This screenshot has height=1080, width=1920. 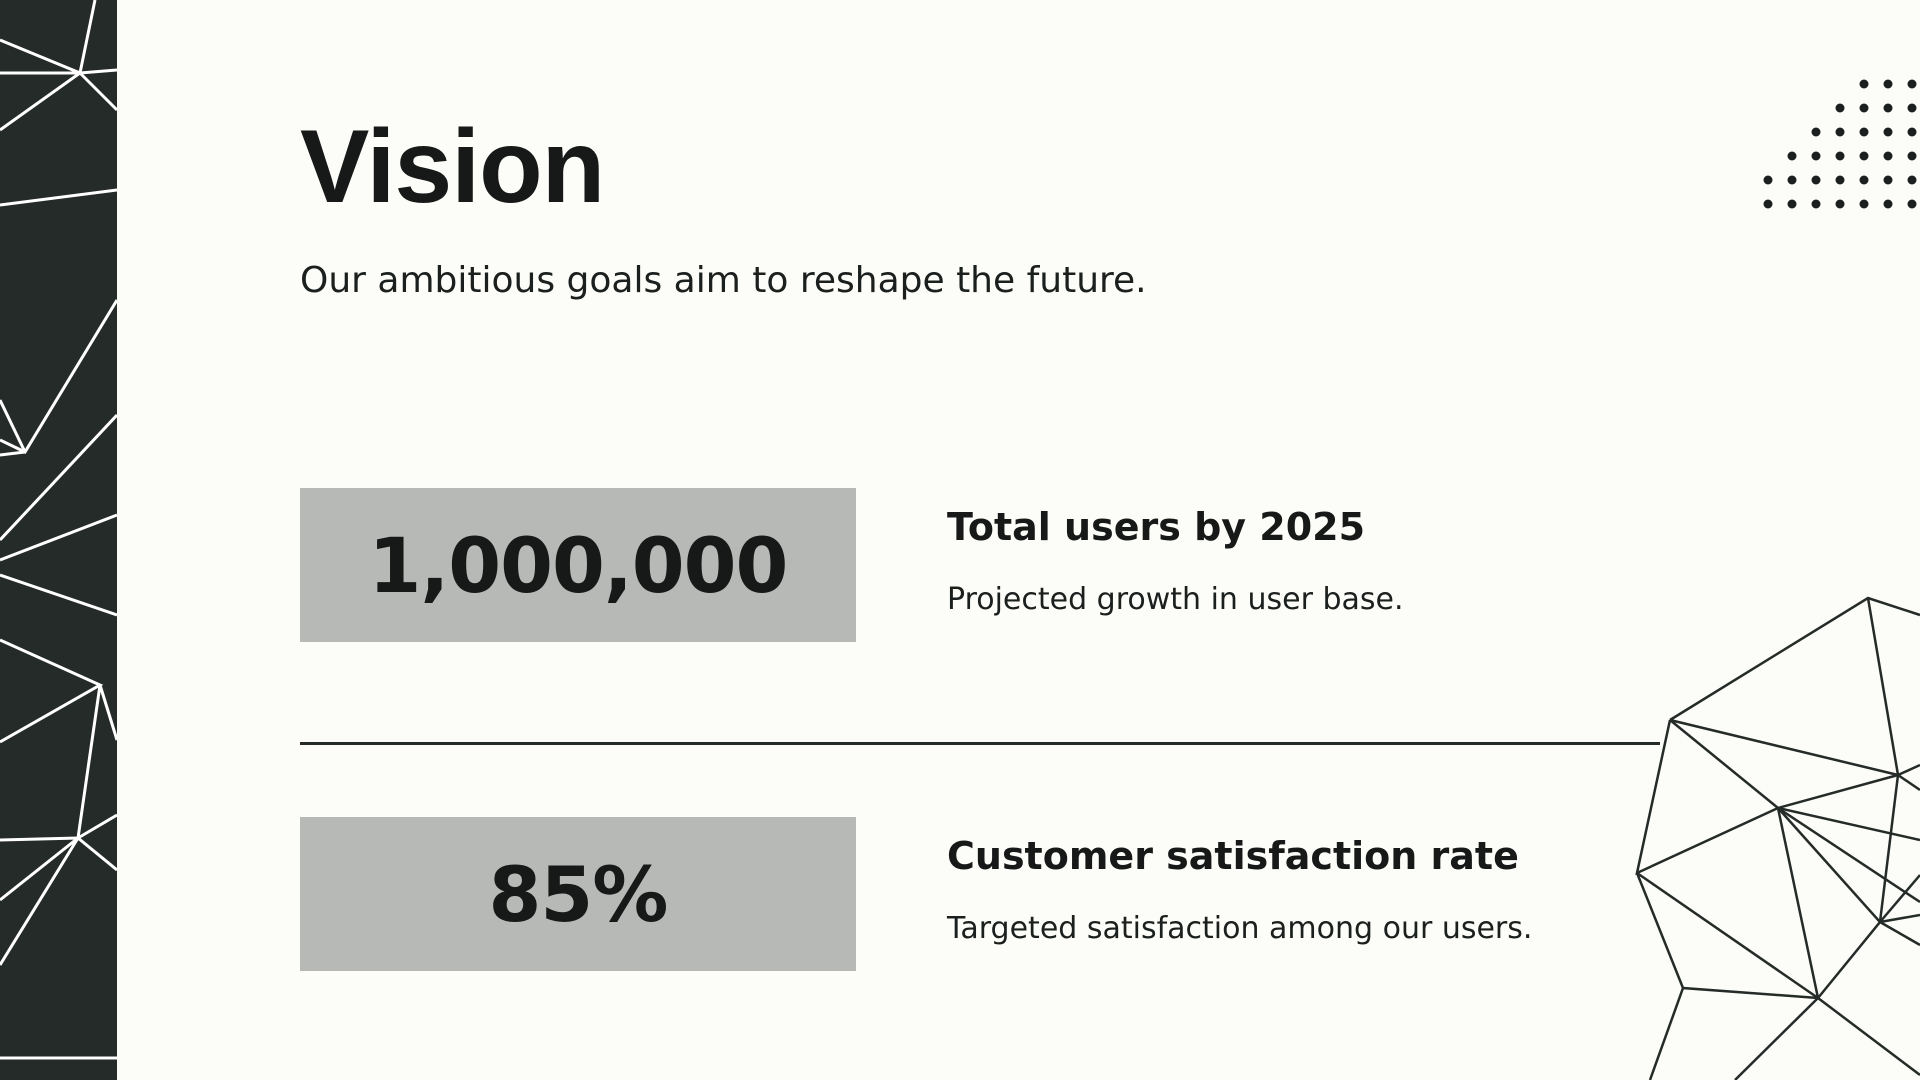 What do you see at coordinates (58, 530) in the screenshot?
I see `geometric-line-pattern-icon` at bounding box center [58, 530].